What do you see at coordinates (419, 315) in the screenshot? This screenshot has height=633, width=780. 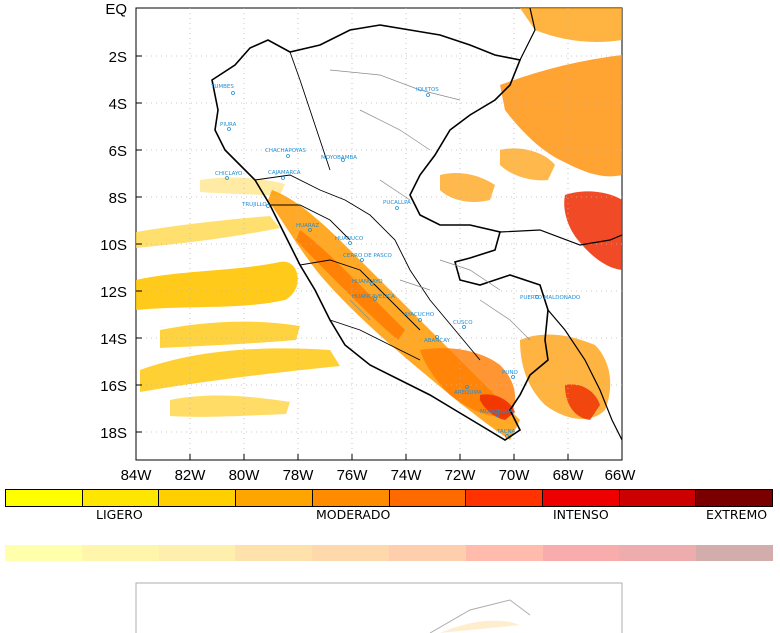 I see `city-label: AYACUCHO` at bounding box center [419, 315].